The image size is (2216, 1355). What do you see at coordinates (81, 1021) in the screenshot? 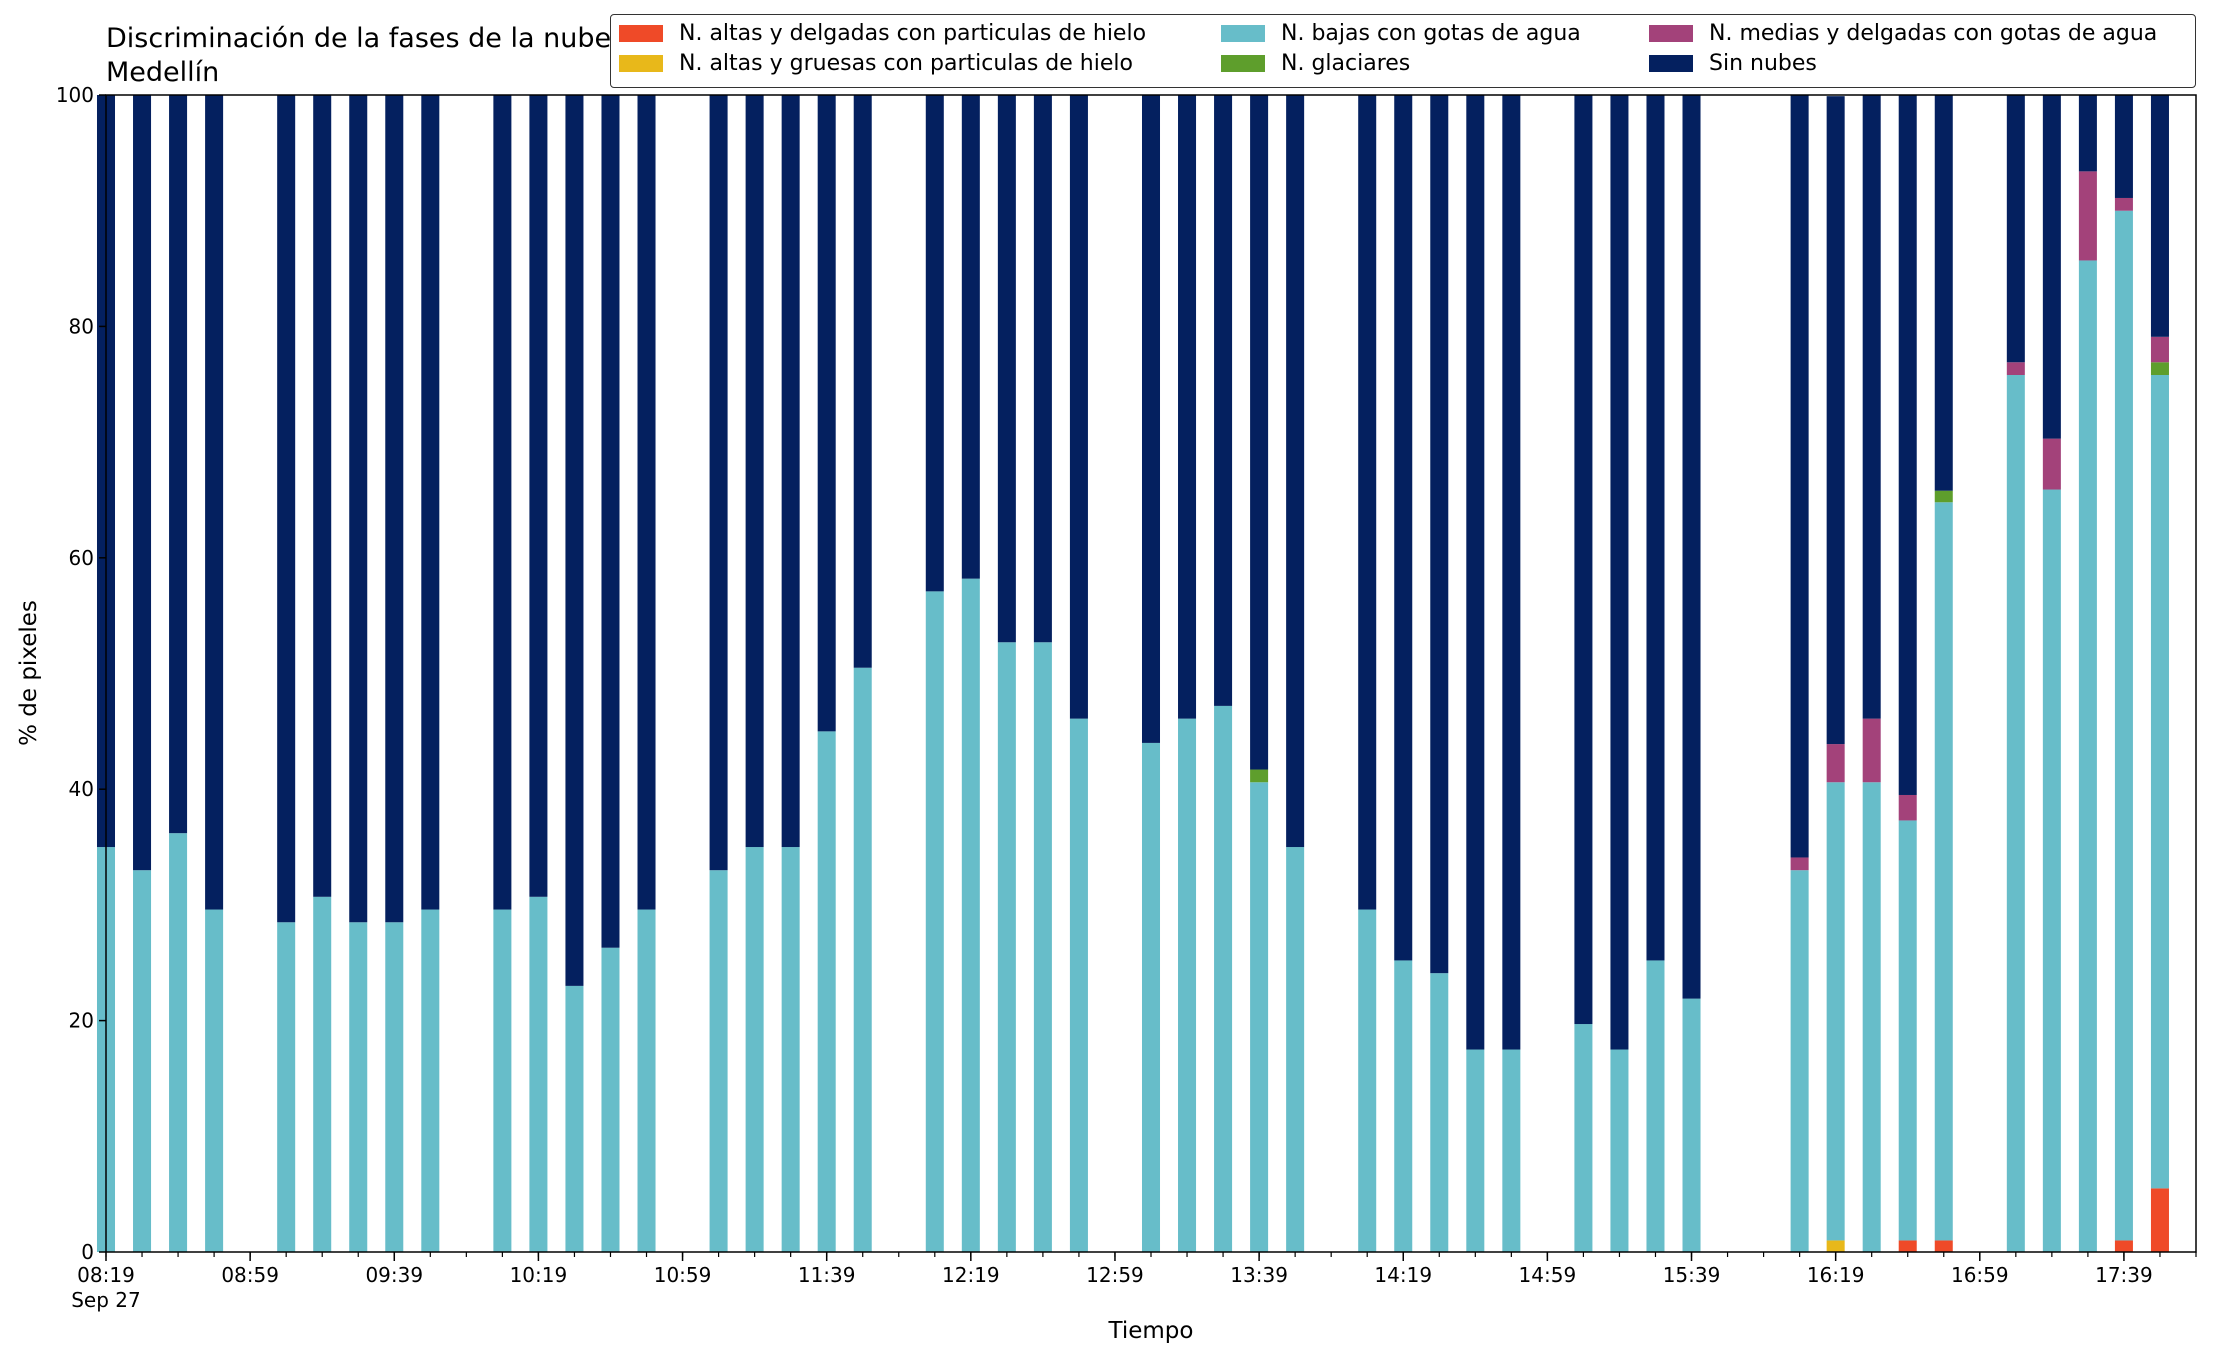
I see `y-tick-label: 20` at bounding box center [81, 1021].